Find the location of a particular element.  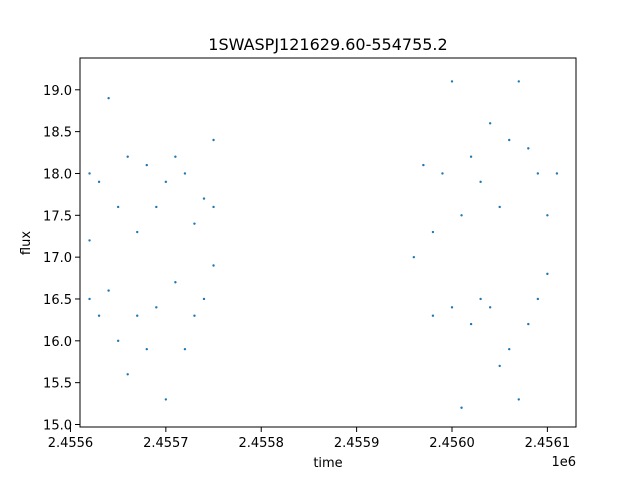

y-axis: 15.0 15.5 16.0 16.5 17.0 17.5 18.0 18.5 19.0 is located at coordinates (61, 258).